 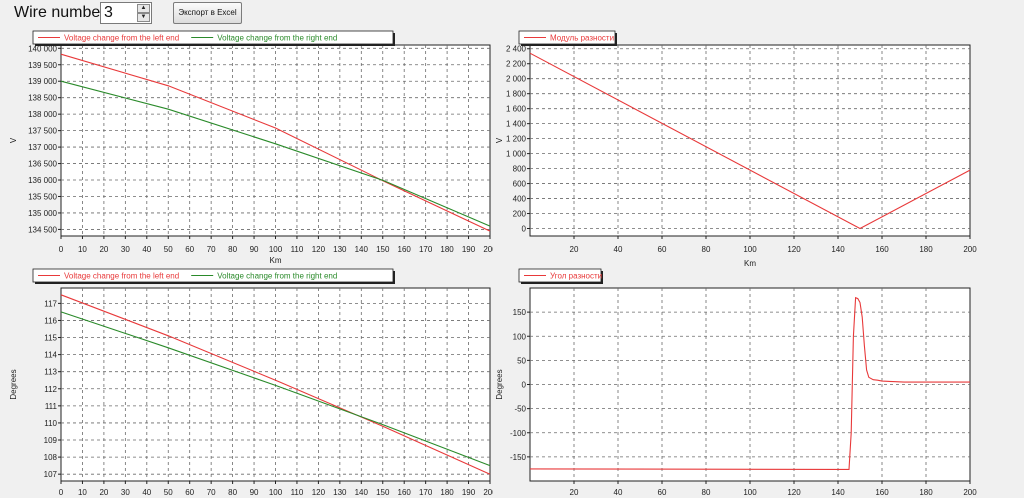 I want to click on y-tick-label: 50, so click(x=521, y=360).